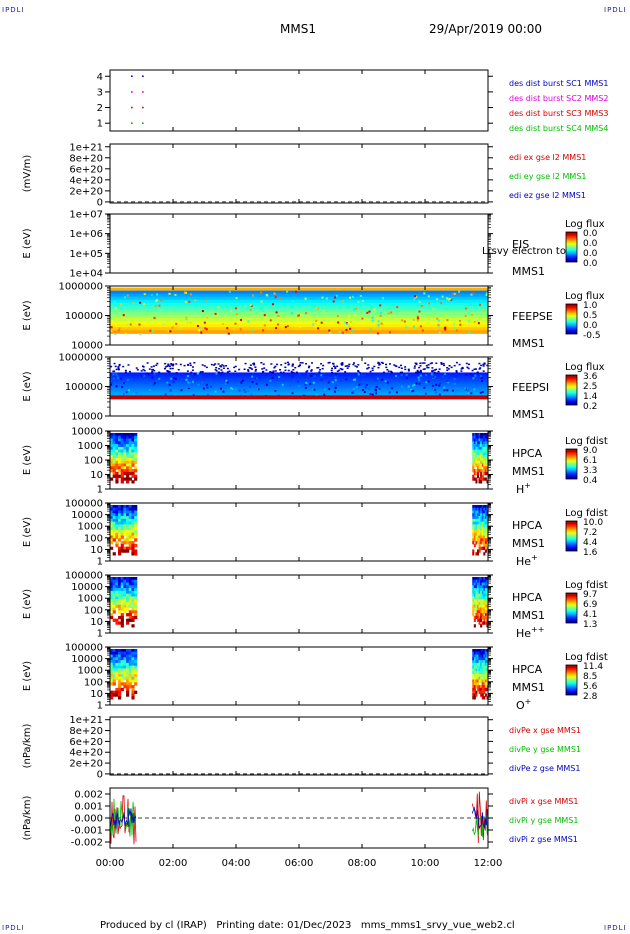 Image resolution: width=630 pixels, height=934 pixels. Describe the element at coordinates (299, 307) in the screenshot. I see `feepse-spectrogram-band` at that location.